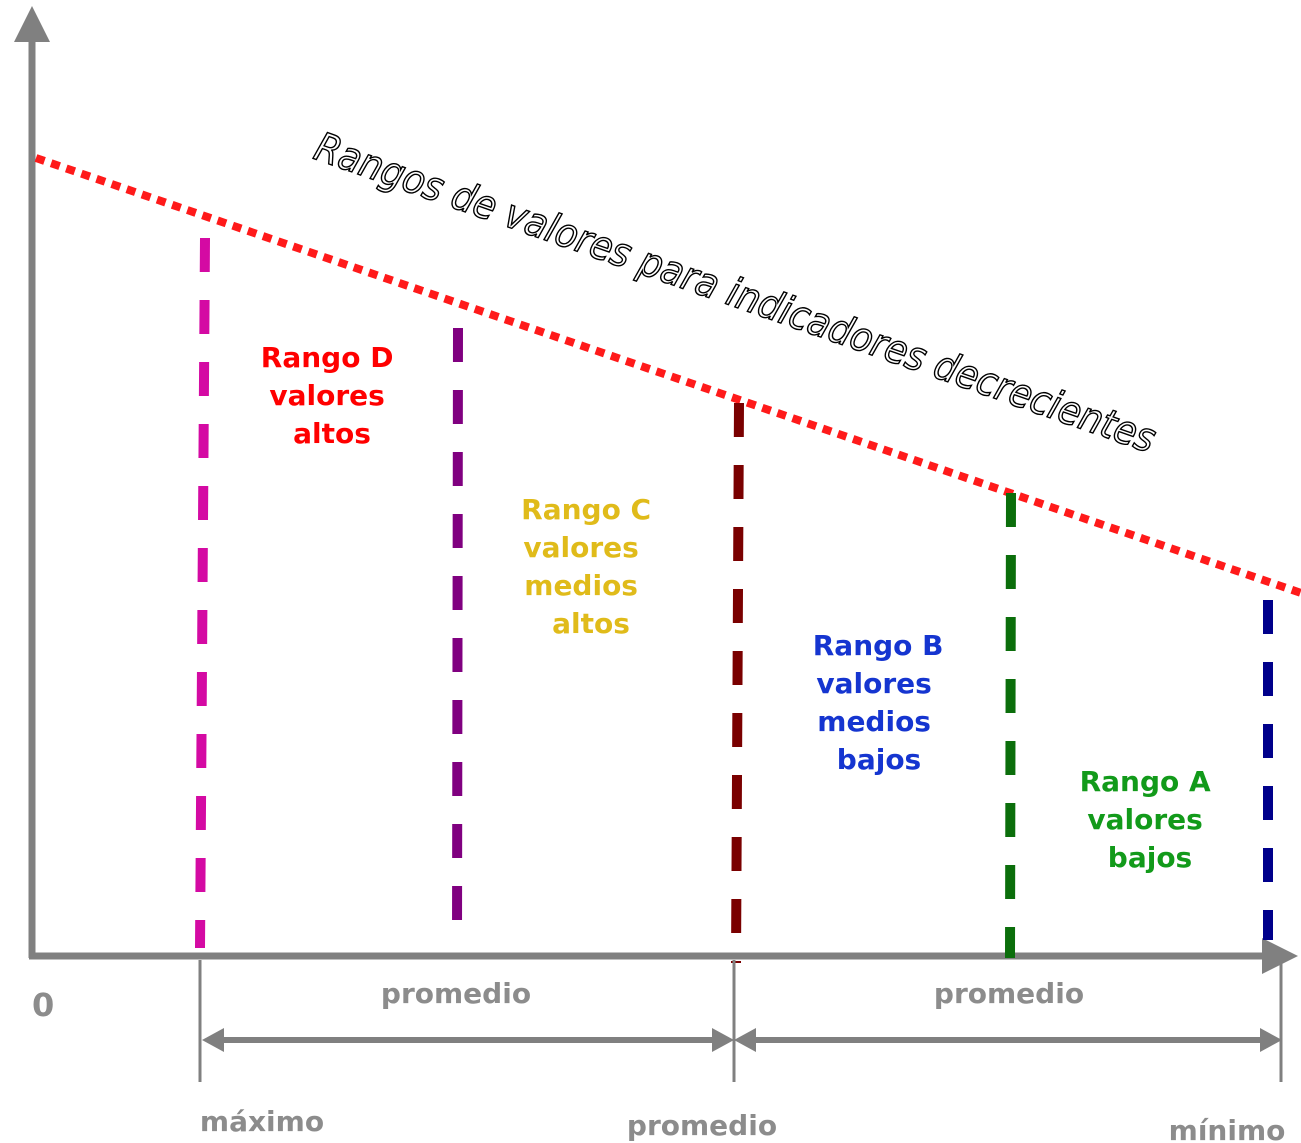 This screenshot has width=1301, height=1143. What do you see at coordinates (723, 1040) in the screenshot?
I see `span-arrow-left-head-end` at bounding box center [723, 1040].